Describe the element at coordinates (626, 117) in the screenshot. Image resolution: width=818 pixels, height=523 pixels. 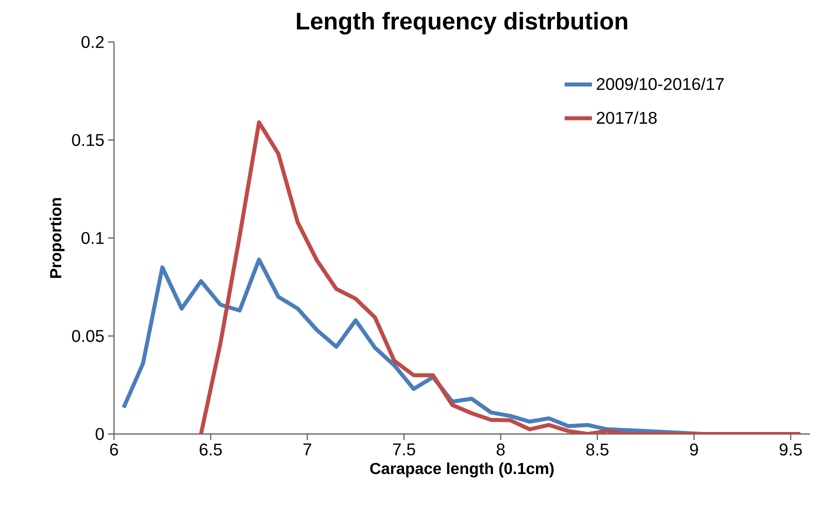
I see `legend-label: 2017/18` at that location.